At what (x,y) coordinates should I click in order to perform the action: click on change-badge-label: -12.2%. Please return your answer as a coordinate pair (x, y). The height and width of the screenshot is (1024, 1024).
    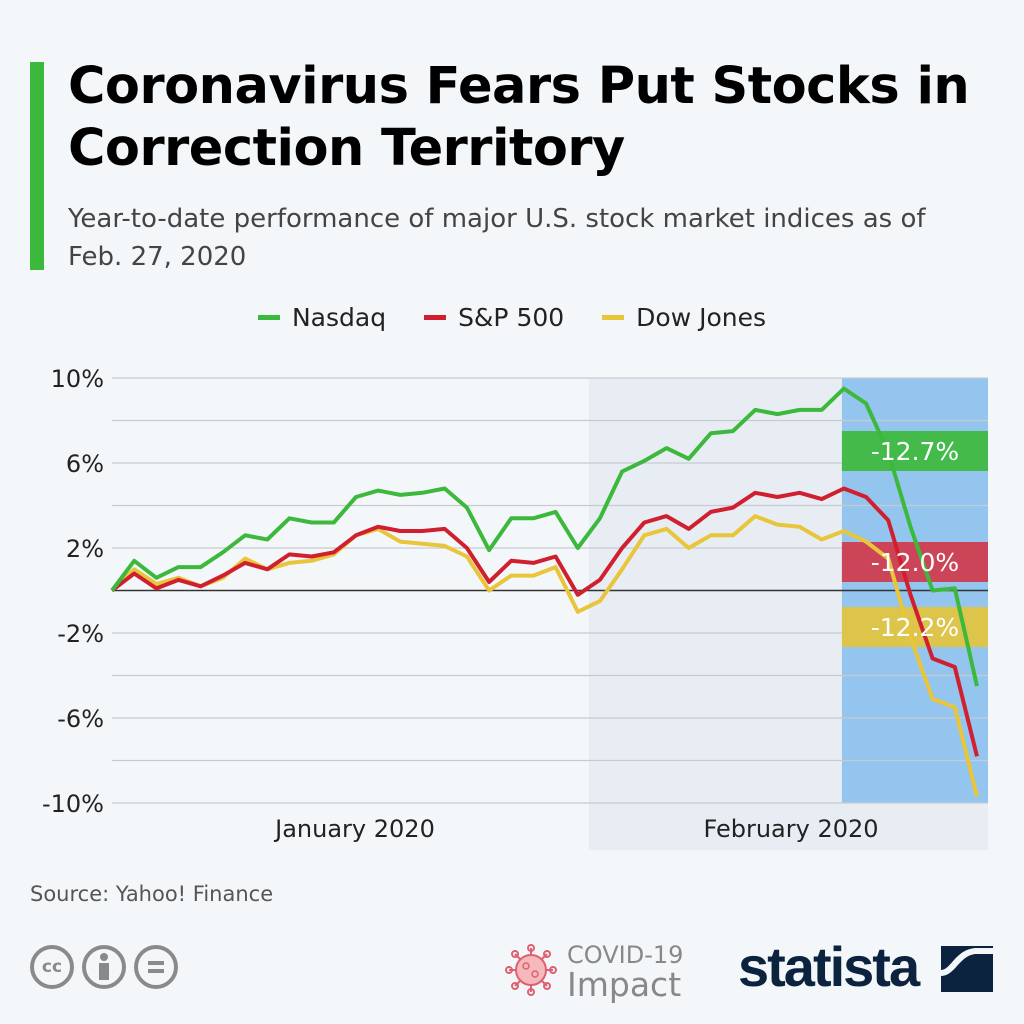
    Looking at the image, I should click on (915, 627).